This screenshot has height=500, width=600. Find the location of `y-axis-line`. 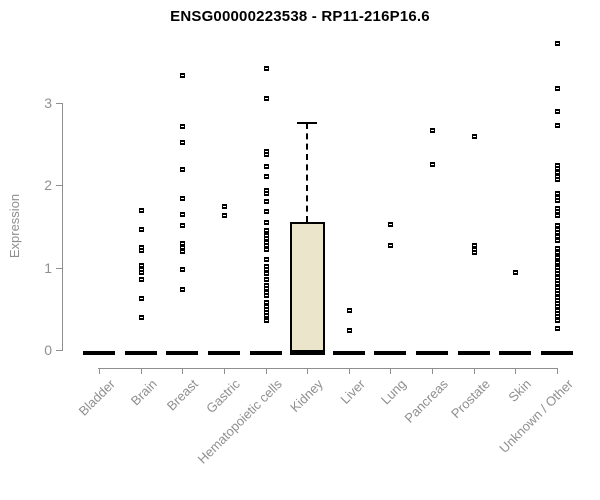

y-axis-line is located at coordinates (62, 227).